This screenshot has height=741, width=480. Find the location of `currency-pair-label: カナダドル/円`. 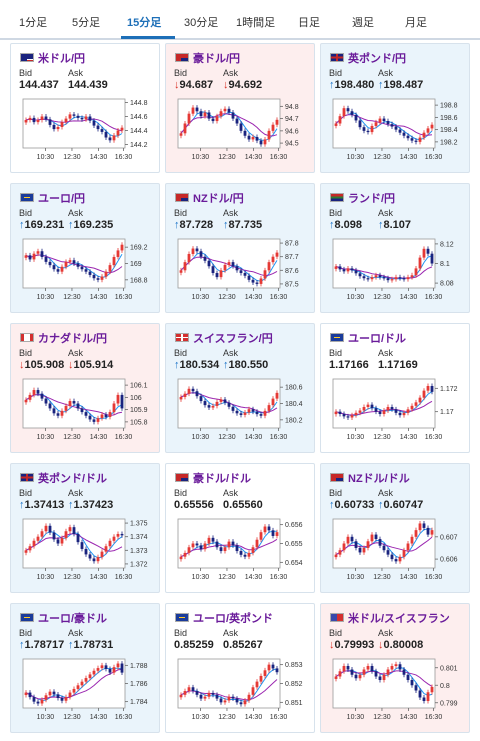

currency-pair-label: カナダドル/円 is located at coordinates (73, 339).